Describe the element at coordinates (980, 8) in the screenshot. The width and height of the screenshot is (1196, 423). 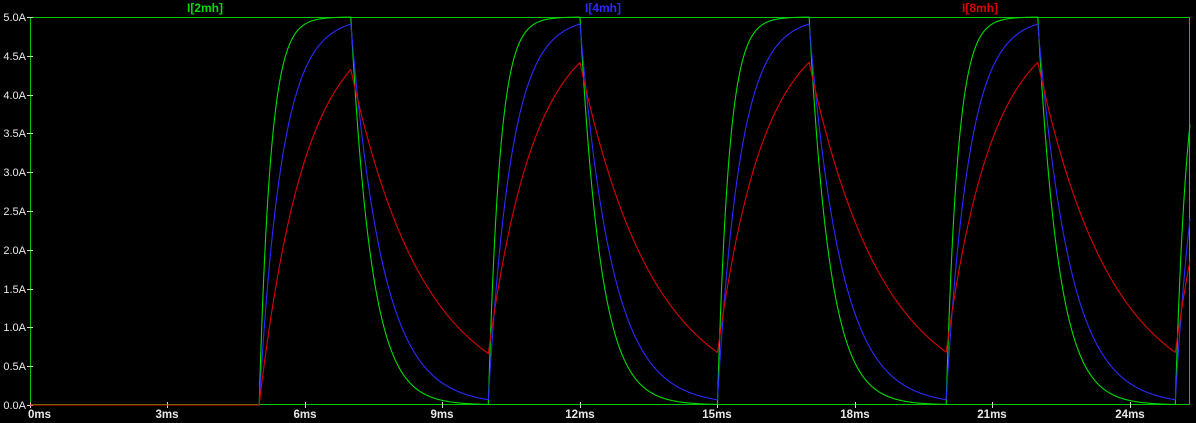
I see `trace-label-i8mh: I[8mh]` at that location.